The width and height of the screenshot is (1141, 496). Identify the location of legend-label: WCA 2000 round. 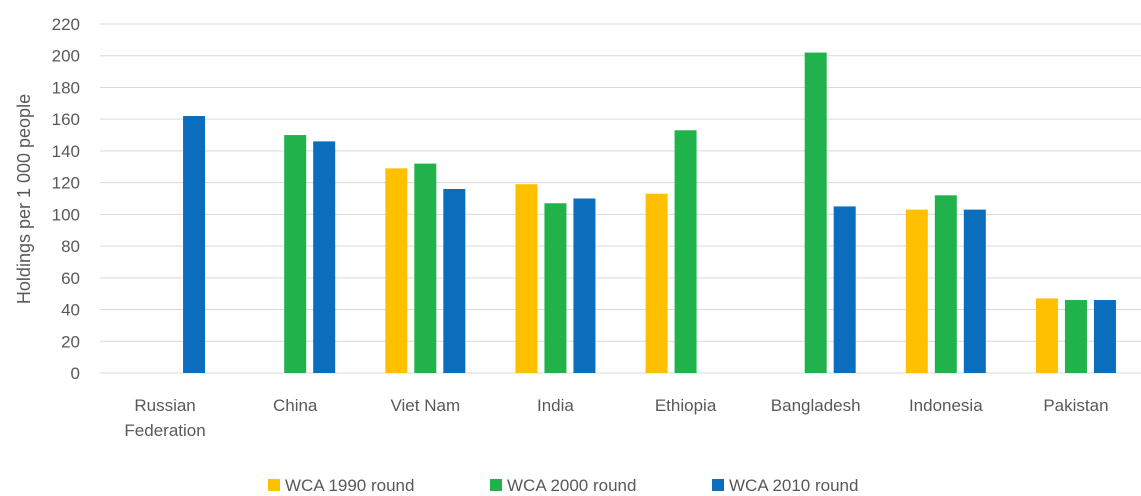
(571, 485).